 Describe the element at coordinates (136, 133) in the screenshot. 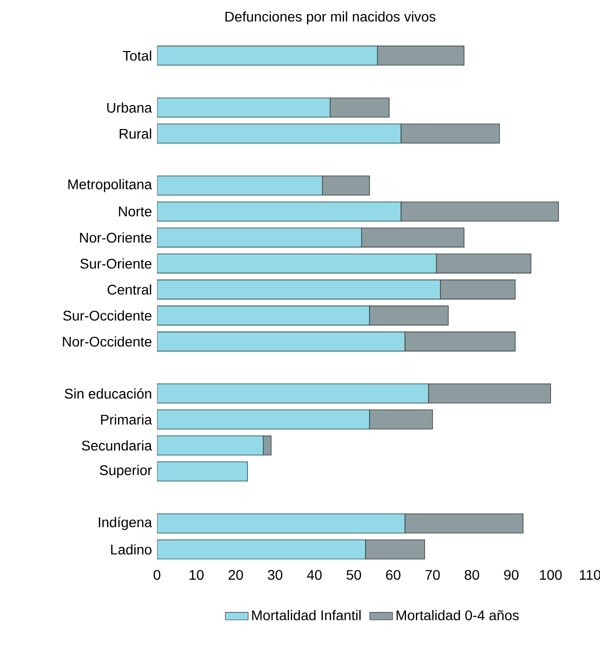

I see `y-tick-label: Rural` at that location.